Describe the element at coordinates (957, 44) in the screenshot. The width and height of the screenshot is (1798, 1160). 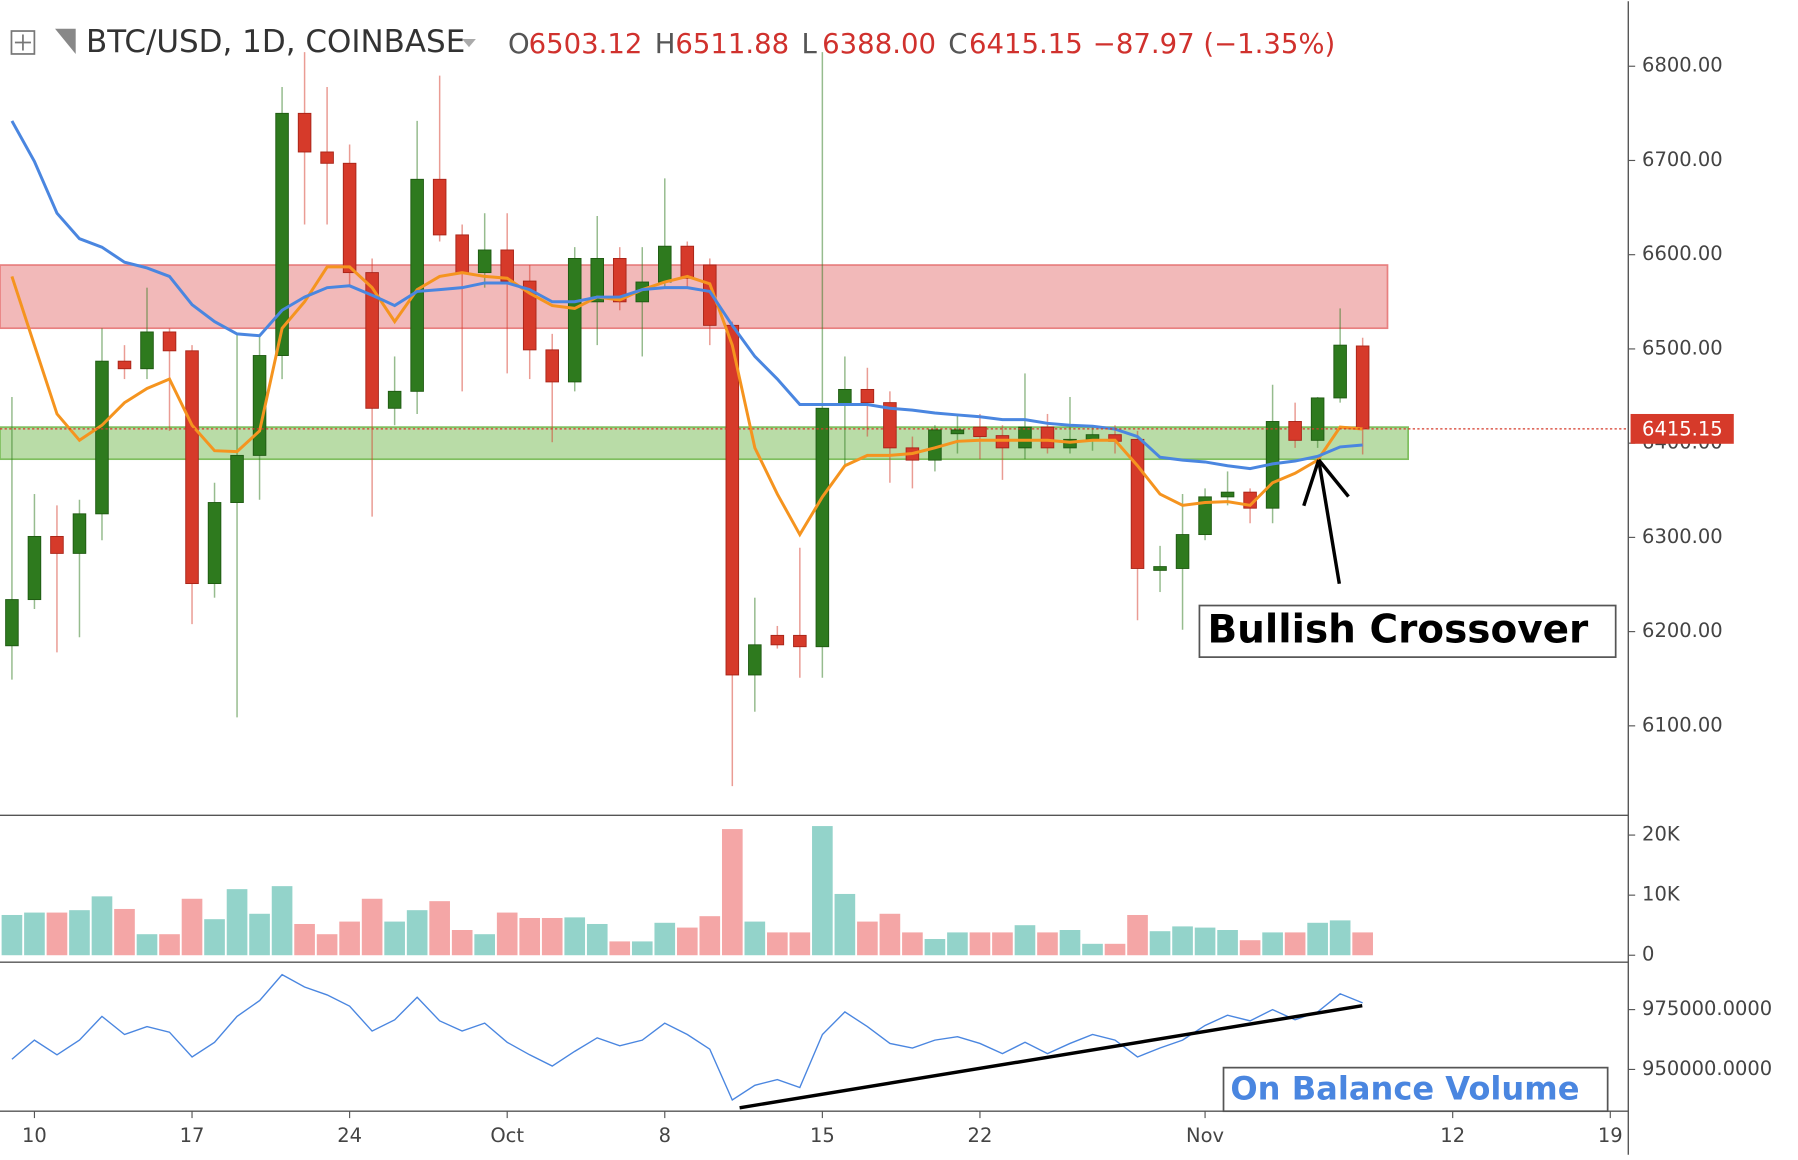
I see `ohlc-key: C` at that location.